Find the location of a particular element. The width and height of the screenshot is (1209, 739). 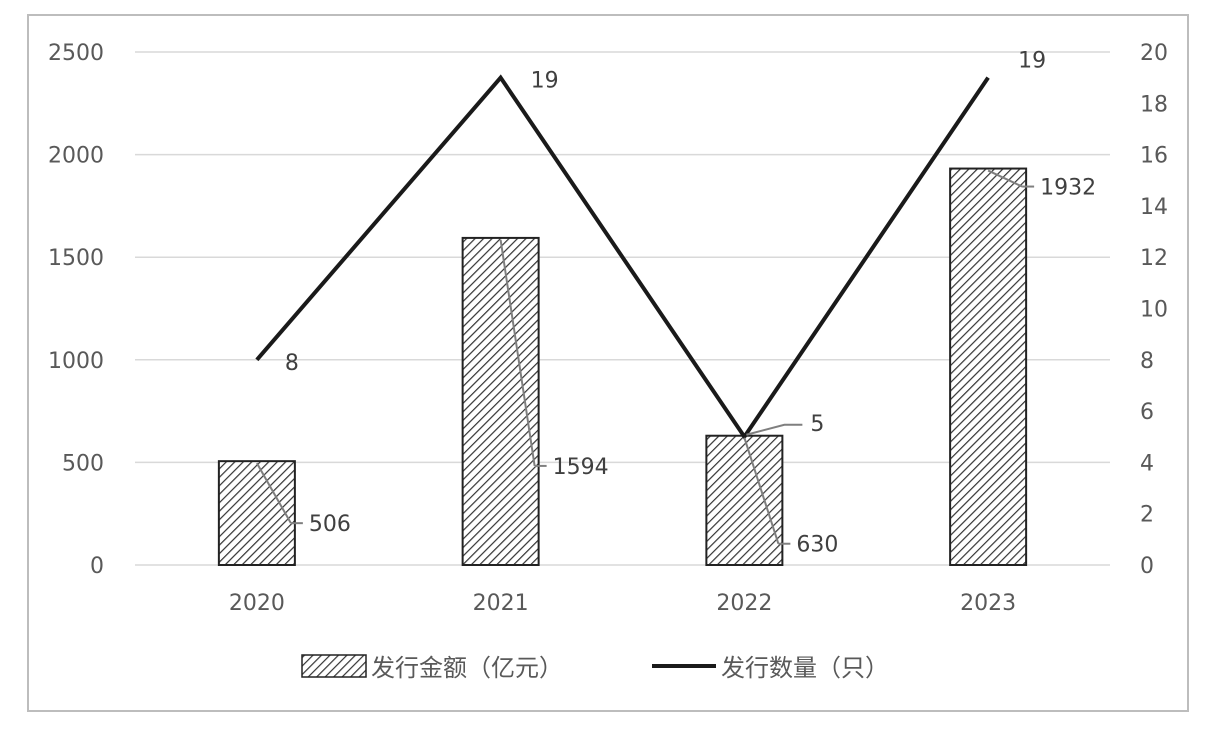

line-label-leader is located at coordinates (774, 429).